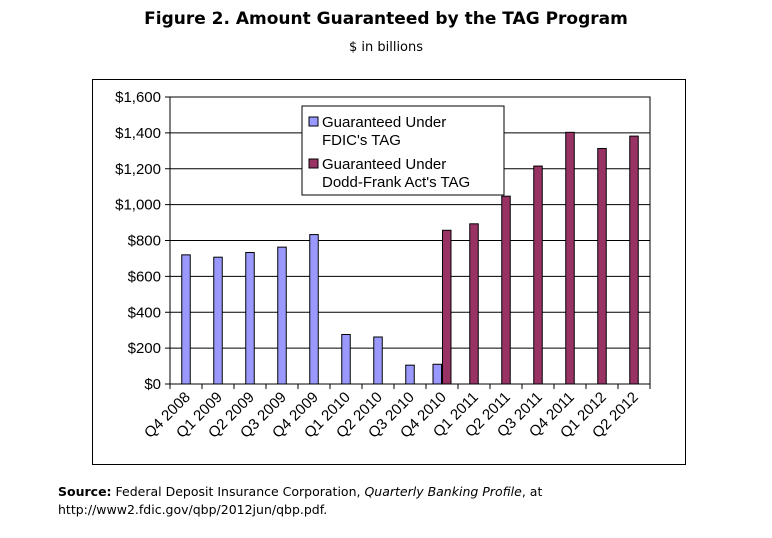  I want to click on legend-box, so click(403, 150).